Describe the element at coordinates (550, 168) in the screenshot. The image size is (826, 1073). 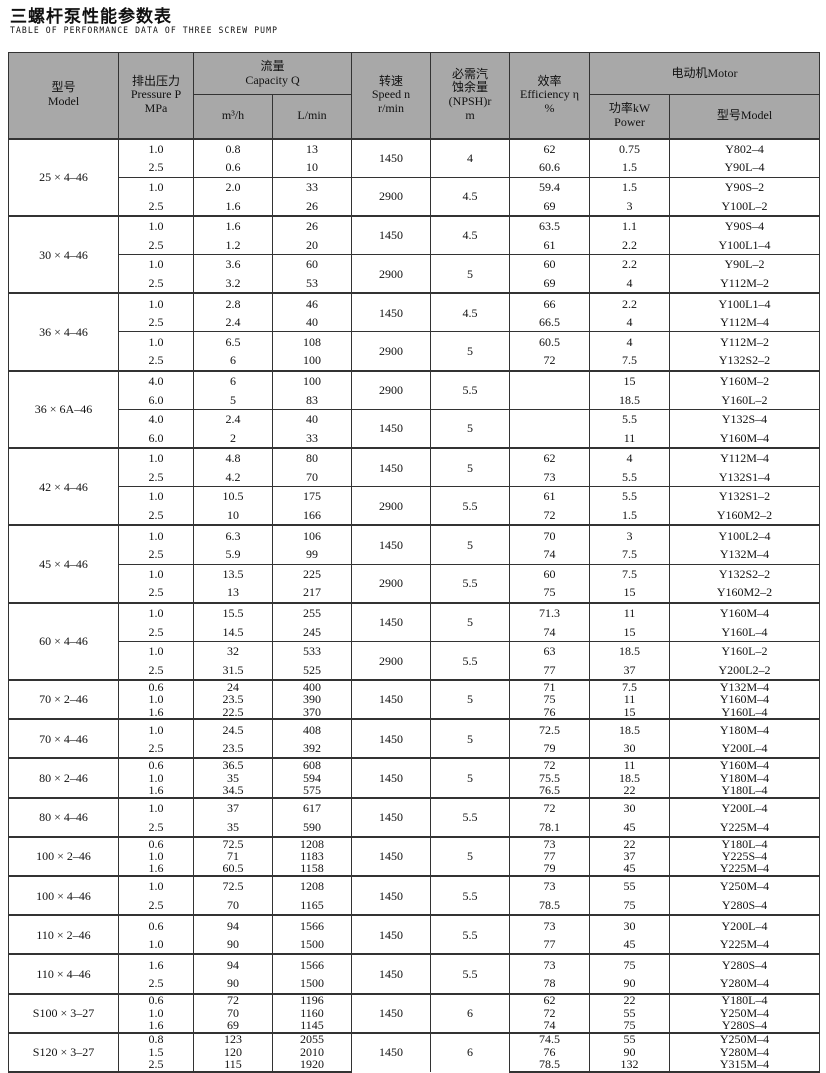
I see `efficiency-cell: 60.6` at that location.